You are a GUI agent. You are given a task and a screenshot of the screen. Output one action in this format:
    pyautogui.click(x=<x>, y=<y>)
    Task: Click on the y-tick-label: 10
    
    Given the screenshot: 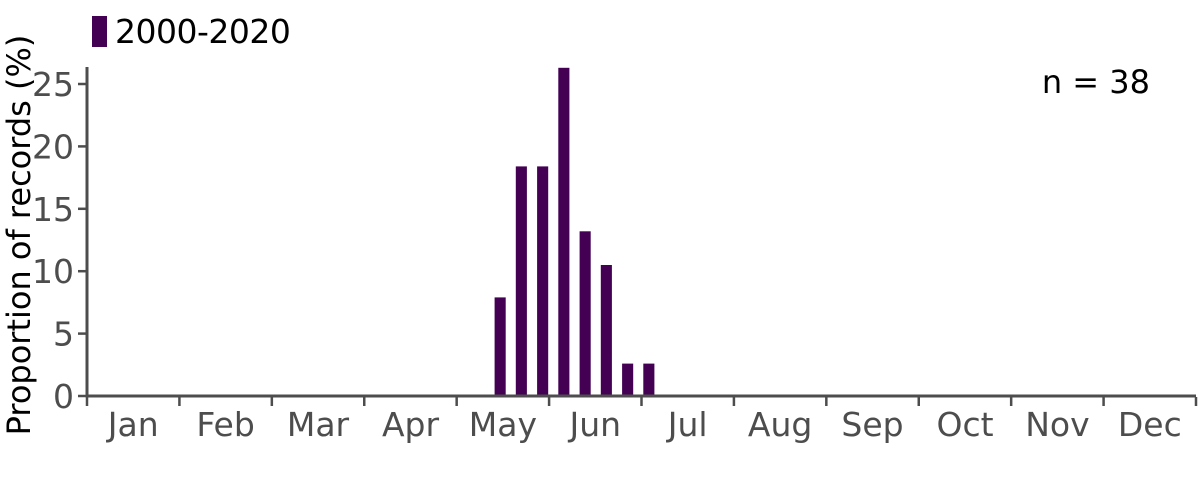 What is the action you would take?
    pyautogui.click(x=53, y=271)
    